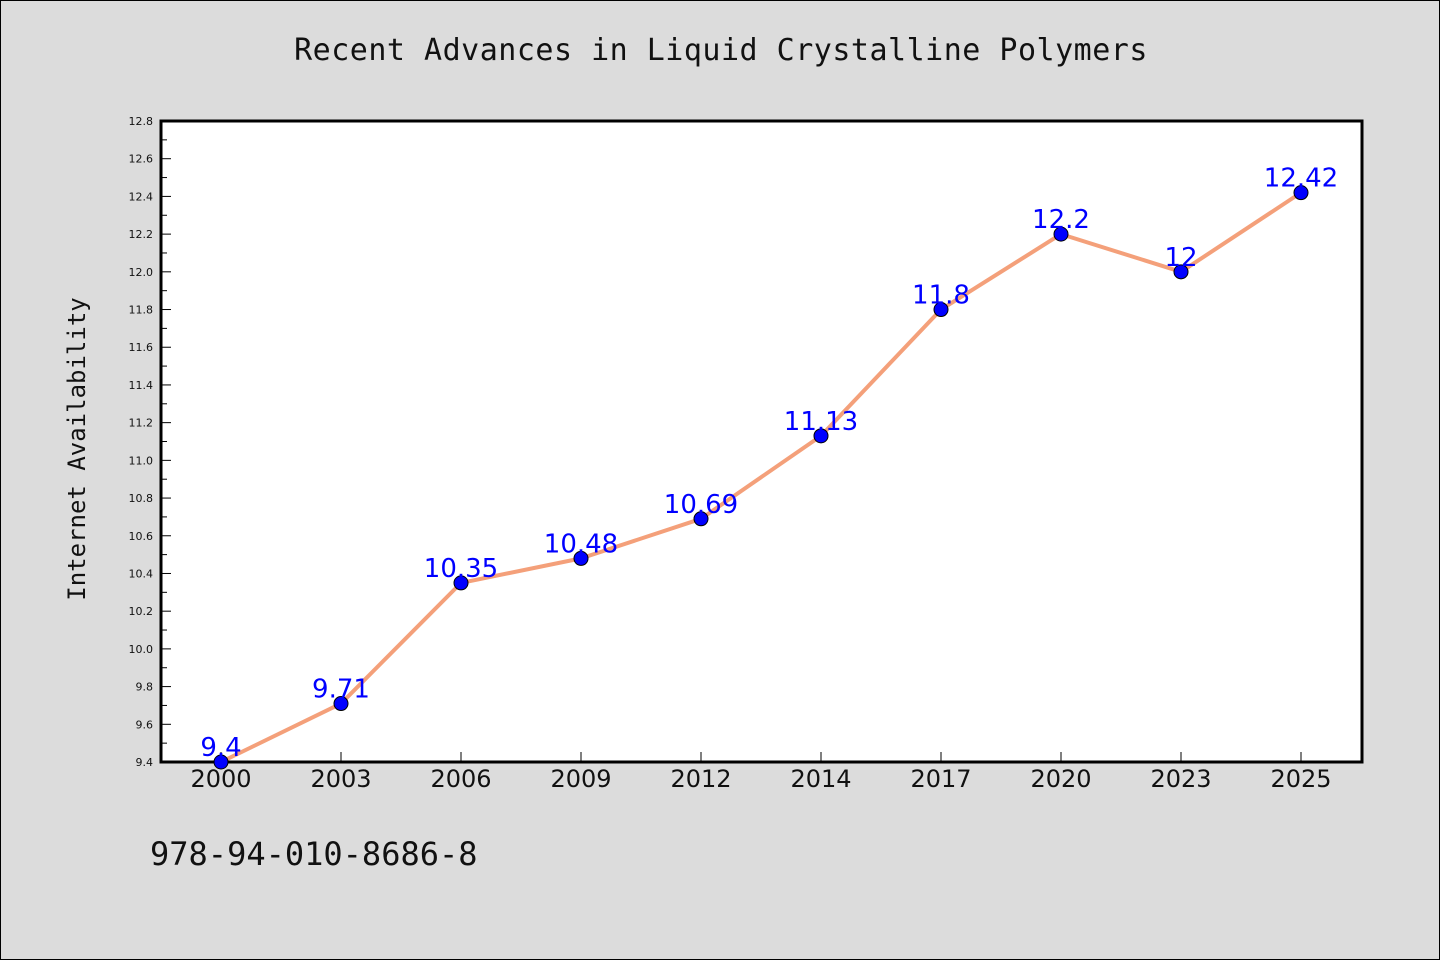 This screenshot has height=960, width=1440. Describe the element at coordinates (460, 779) in the screenshot. I see `x-tick-label: 2006` at that location.